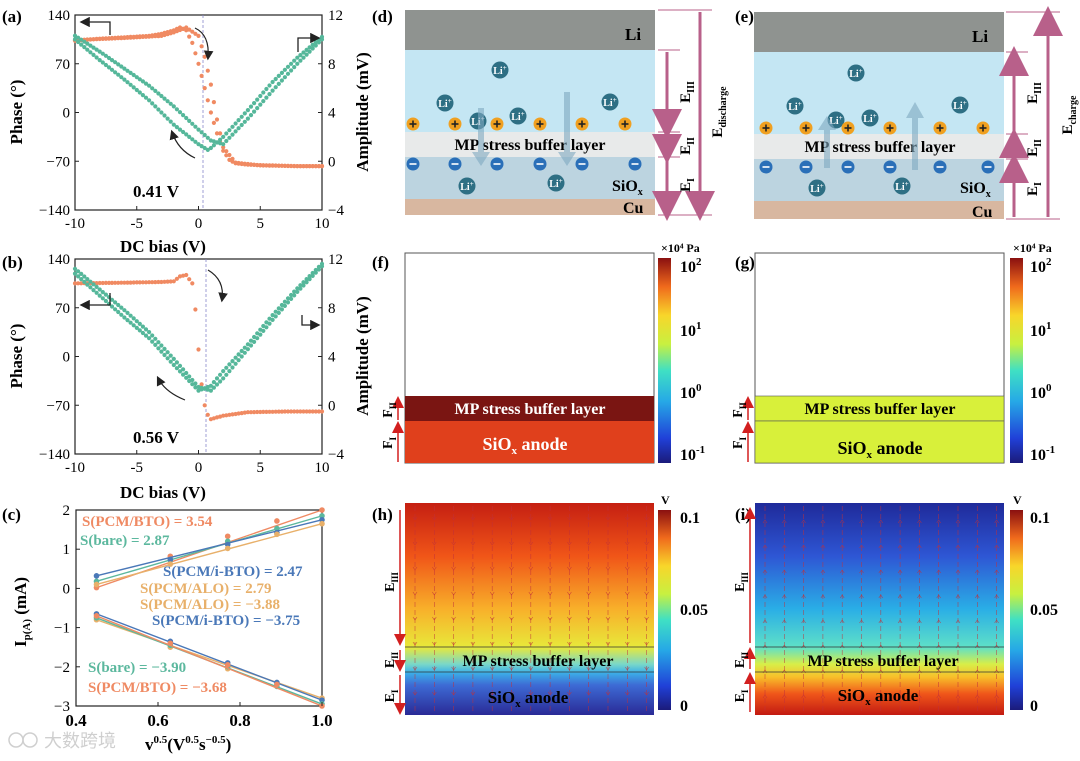 This screenshot has height=761, width=1080. Describe the element at coordinates (336, 211) in the screenshot. I see `y2tick-label-a-0: −4` at that location.